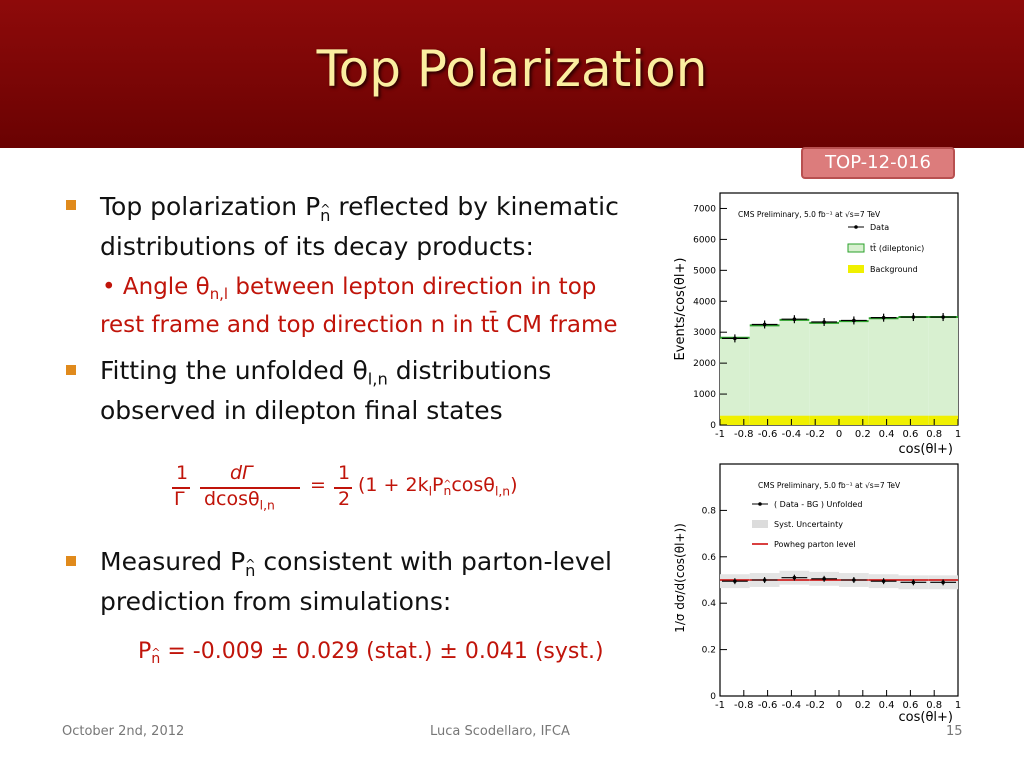  I want to click on text: cosθ, so click(473, 485).